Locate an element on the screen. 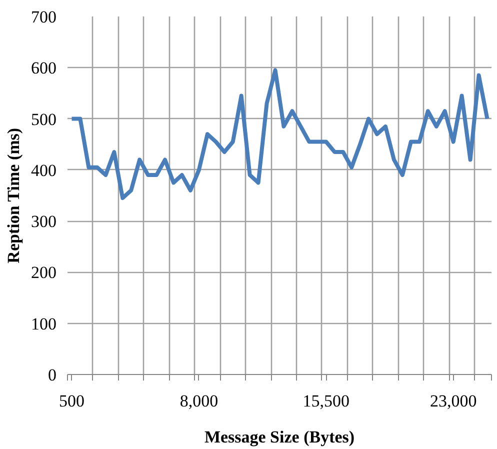 This screenshot has height=449, width=497. x-tick-label: 15,500 is located at coordinates (326, 401).